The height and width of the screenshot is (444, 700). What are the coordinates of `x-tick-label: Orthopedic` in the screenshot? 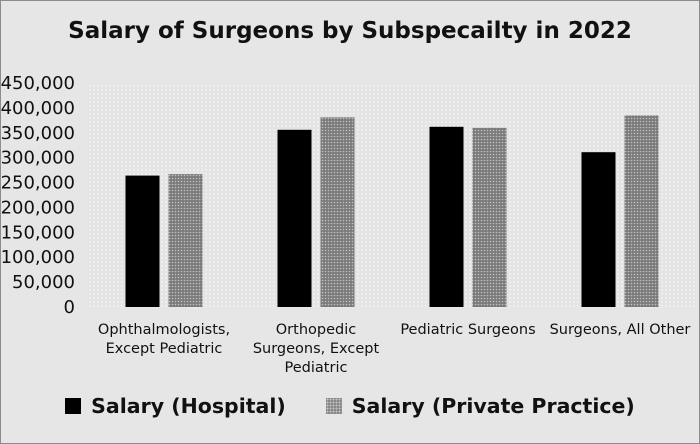 It's located at (316, 330).